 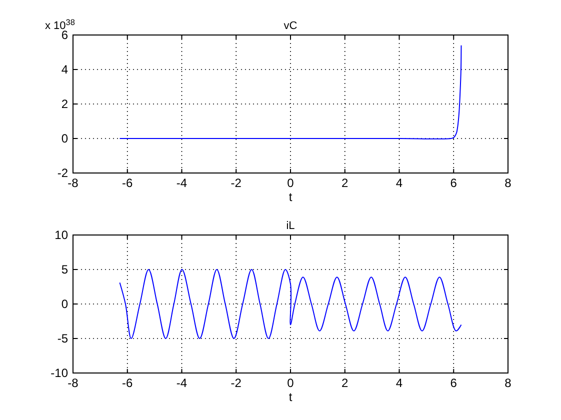 What do you see at coordinates (59, 373) in the screenshot?
I see `y-tick-label: -10` at bounding box center [59, 373].